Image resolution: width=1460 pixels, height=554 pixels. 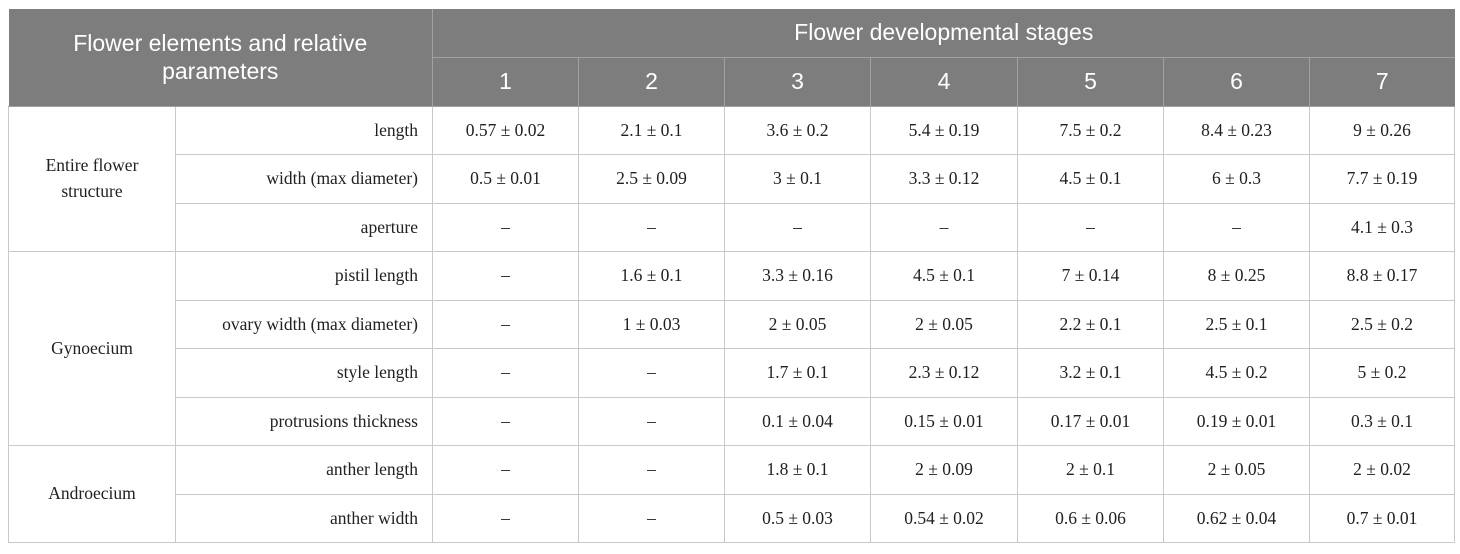 What do you see at coordinates (1382, 179) in the screenshot?
I see `value-cell: 7.7 ± 0.19` at bounding box center [1382, 179].